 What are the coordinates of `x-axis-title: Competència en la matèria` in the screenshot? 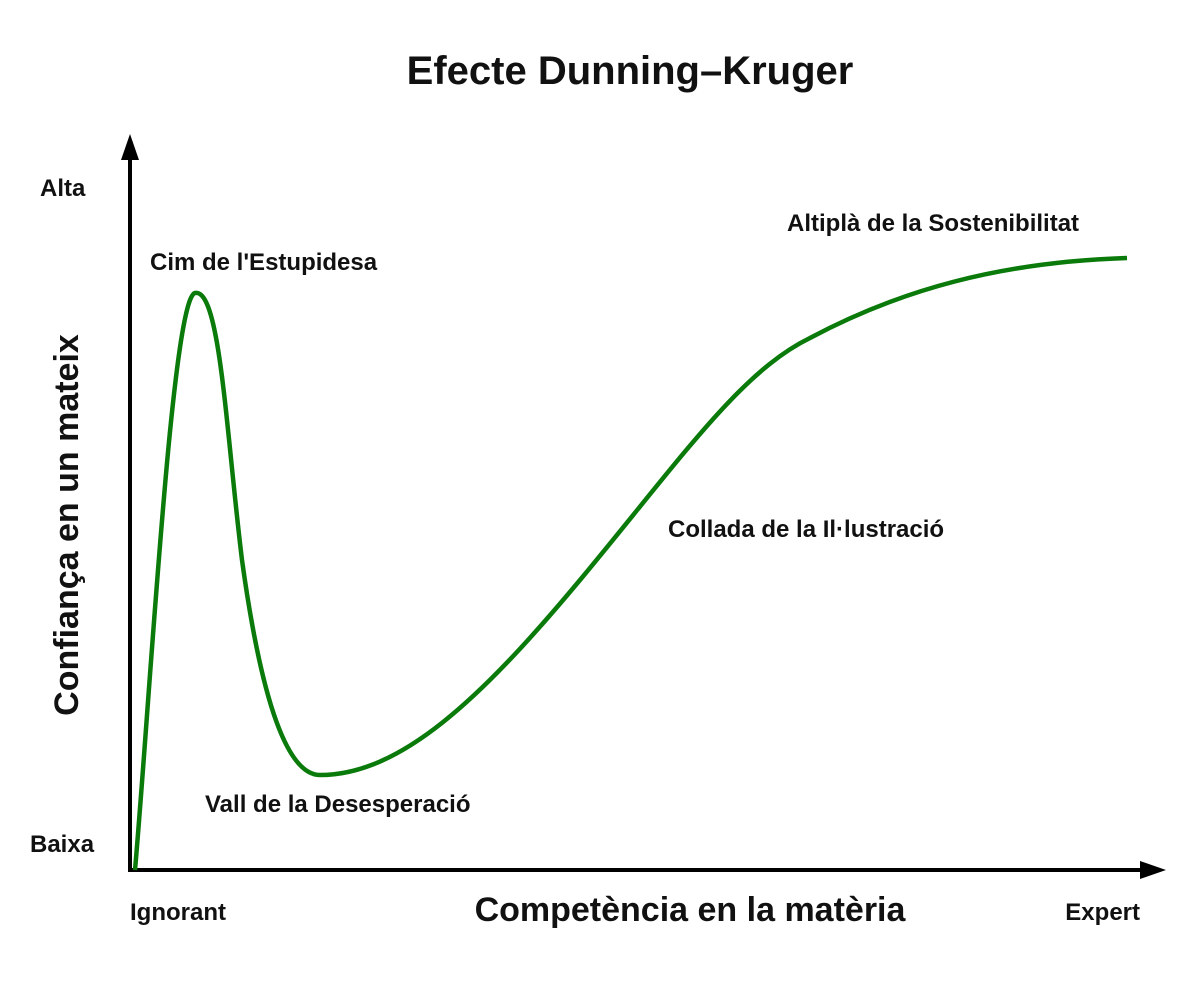 It's located at (691, 910).